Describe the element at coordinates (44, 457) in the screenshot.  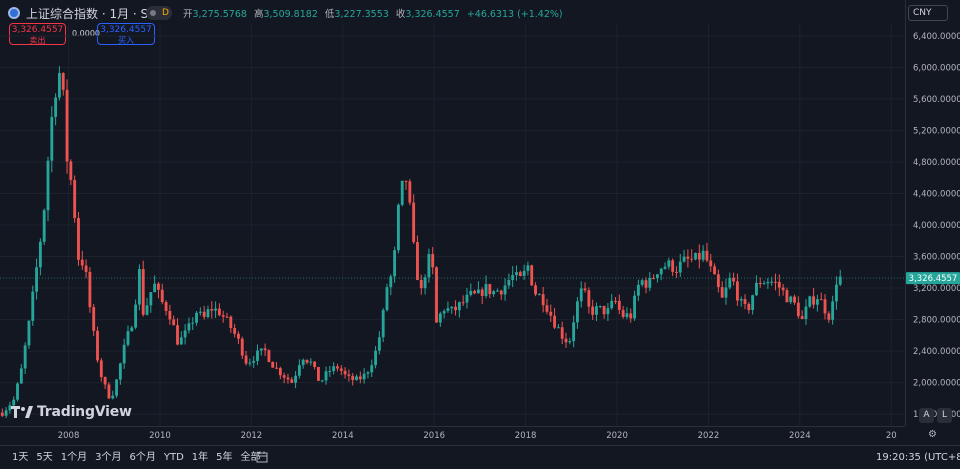
I see `range-button: 5天` at that location.